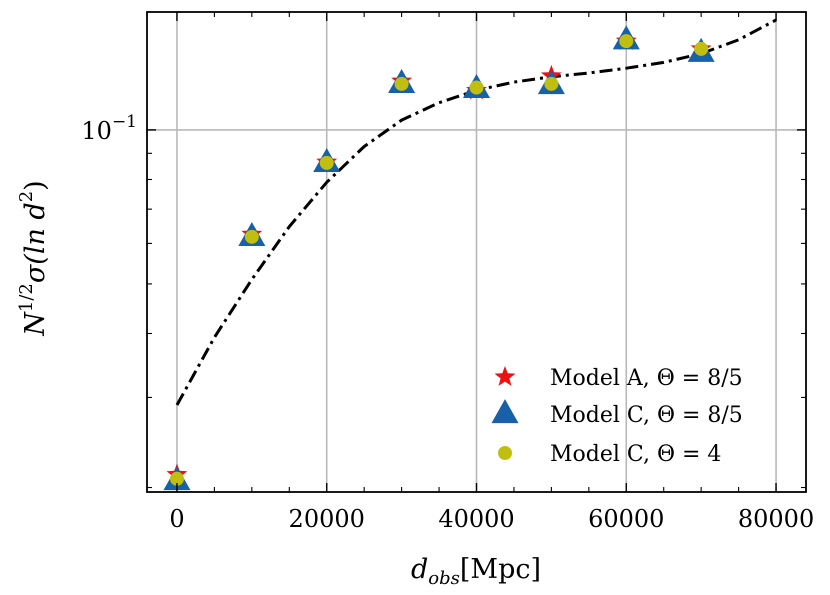 The height and width of the screenshot is (595, 830). Describe the element at coordinates (646, 378) in the screenshot. I see `legend-label-model-a: Model A, Θ = 8/5` at that location.